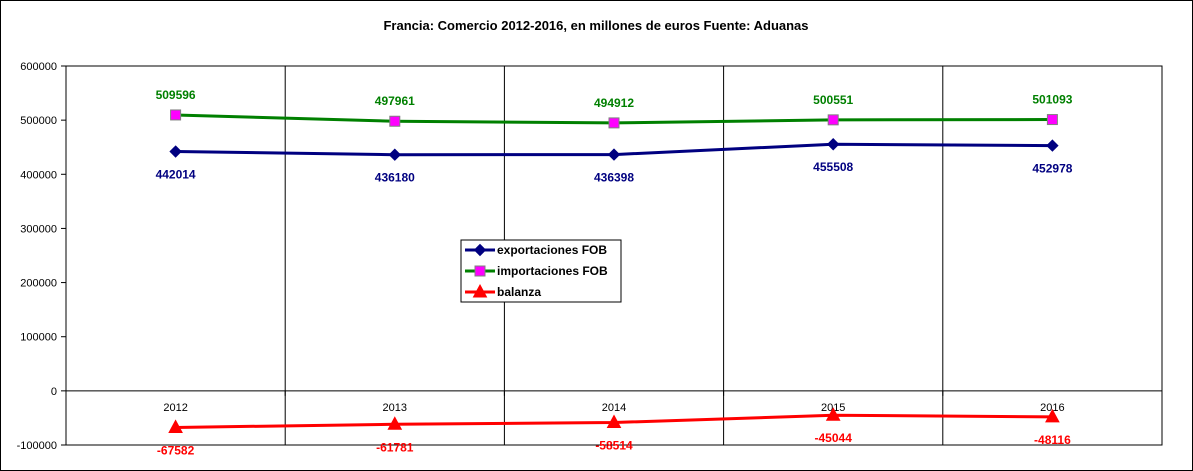 The image size is (1193, 471). I want to click on data-label: 497961, so click(395, 101).